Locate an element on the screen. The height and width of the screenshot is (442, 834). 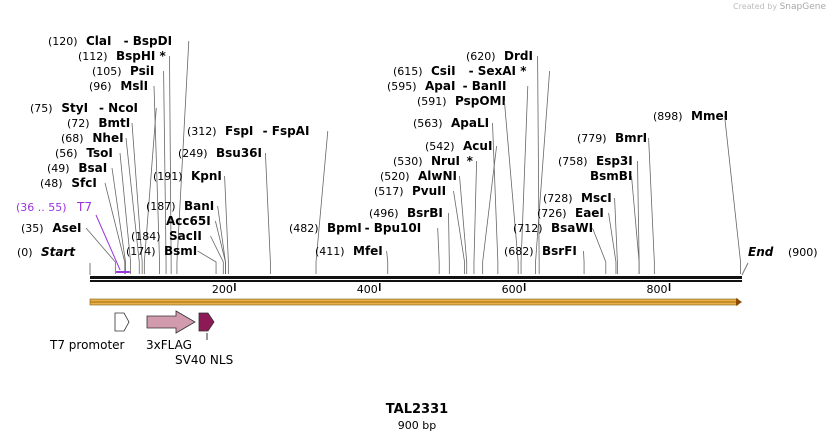
site-name: BsmBI is located at coordinates (611, 176).